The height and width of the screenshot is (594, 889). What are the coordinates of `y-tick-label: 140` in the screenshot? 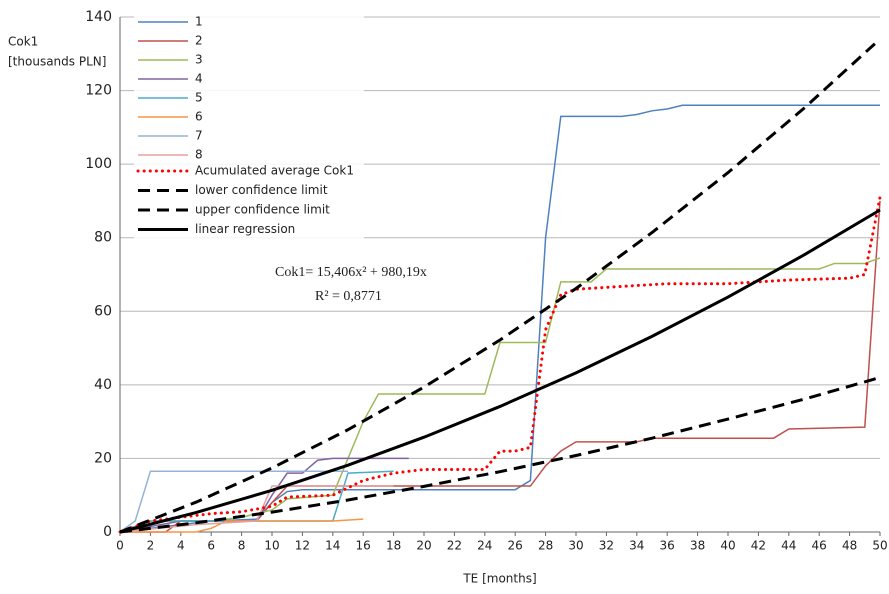 It's located at (98, 17).